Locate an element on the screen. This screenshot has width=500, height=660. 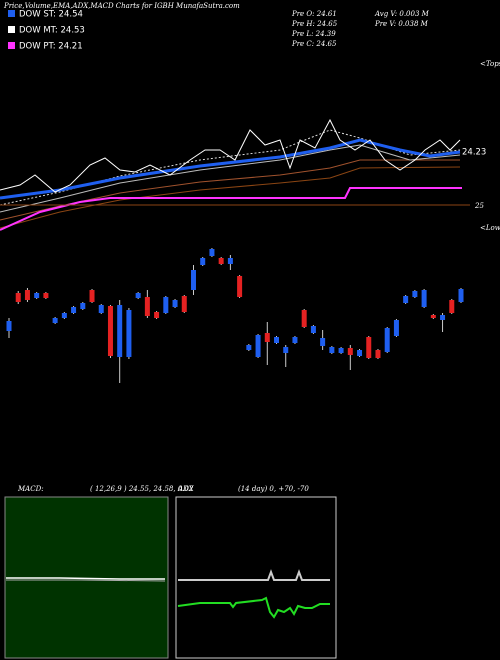
macd-label: MACD: is located at coordinates (30, 489).